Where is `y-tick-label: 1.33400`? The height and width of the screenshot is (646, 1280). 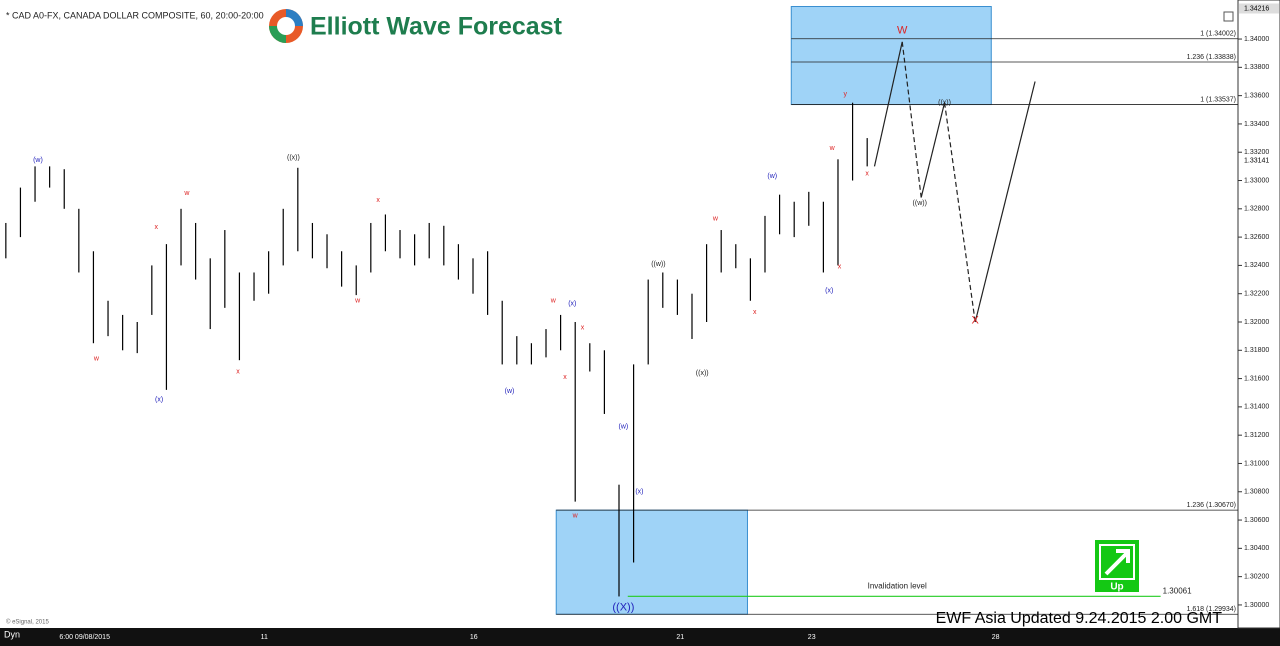
y-tick-label: 1.33400 is located at coordinates (1256, 124).